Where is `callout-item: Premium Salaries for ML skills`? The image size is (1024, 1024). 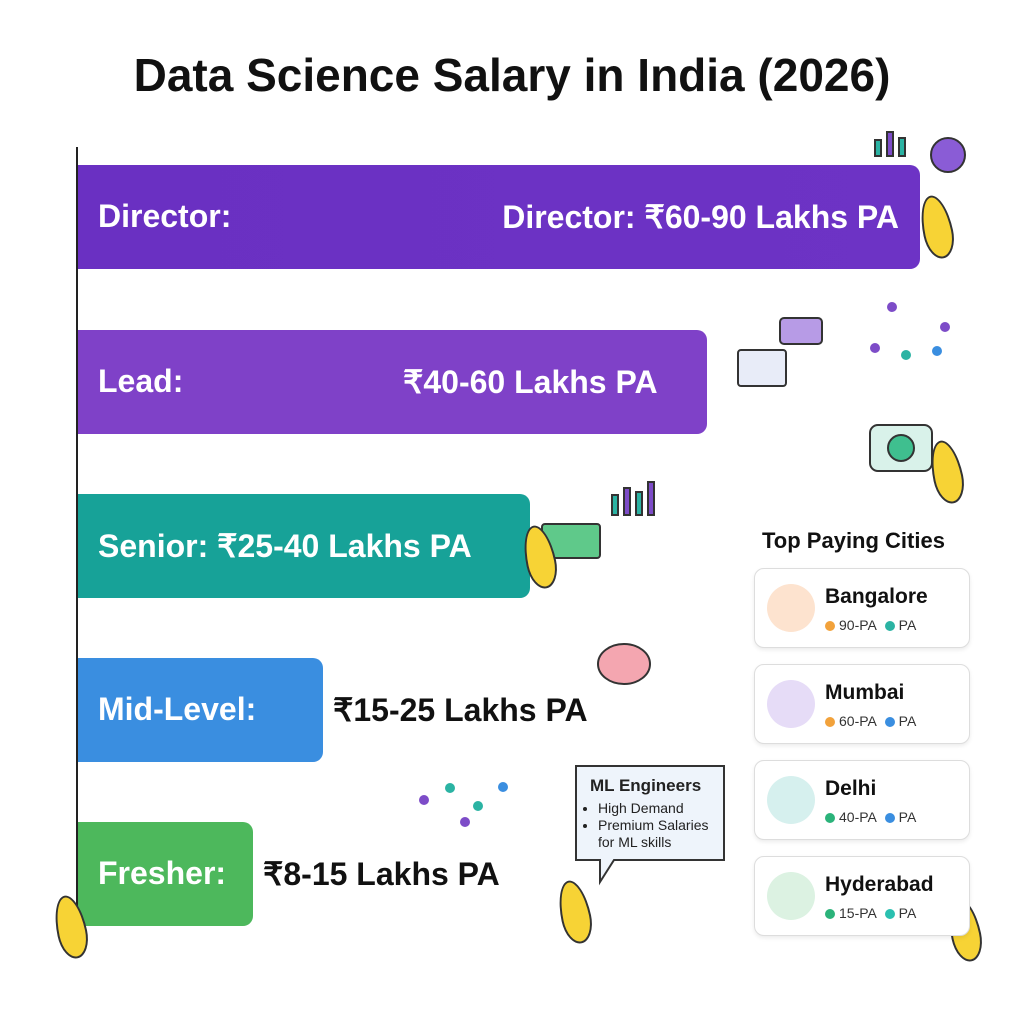 callout-item: Premium Salaries for ML skills is located at coordinates (663, 834).